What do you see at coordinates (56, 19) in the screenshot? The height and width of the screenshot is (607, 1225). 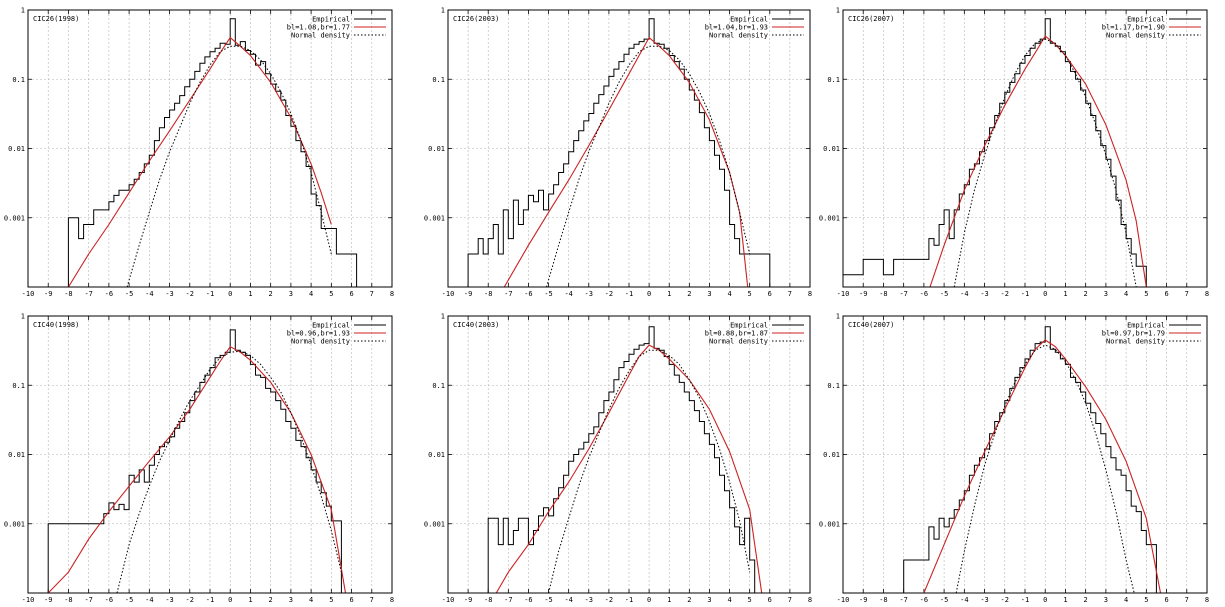 I see `panel-annotation: CIC26(1998)` at bounding box center [56, 19].